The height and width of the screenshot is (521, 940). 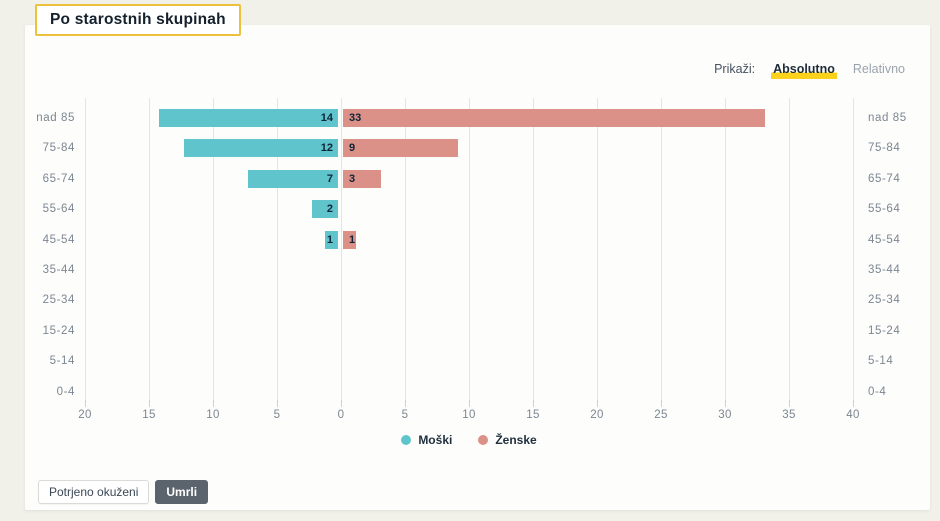 What do you see at coordinates (725, 415) in the screenshot?
I see `x-axis-label: 30` at bounding box center [725, 415].